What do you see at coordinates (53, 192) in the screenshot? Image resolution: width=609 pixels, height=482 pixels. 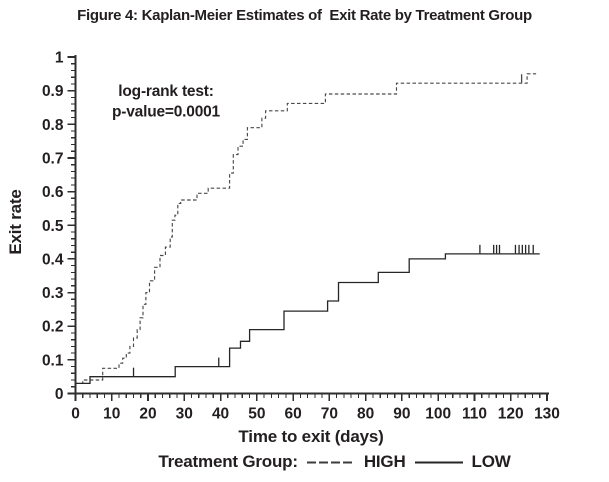 I see `y-tick-label: 0.6` at bounding box center [53, 192].